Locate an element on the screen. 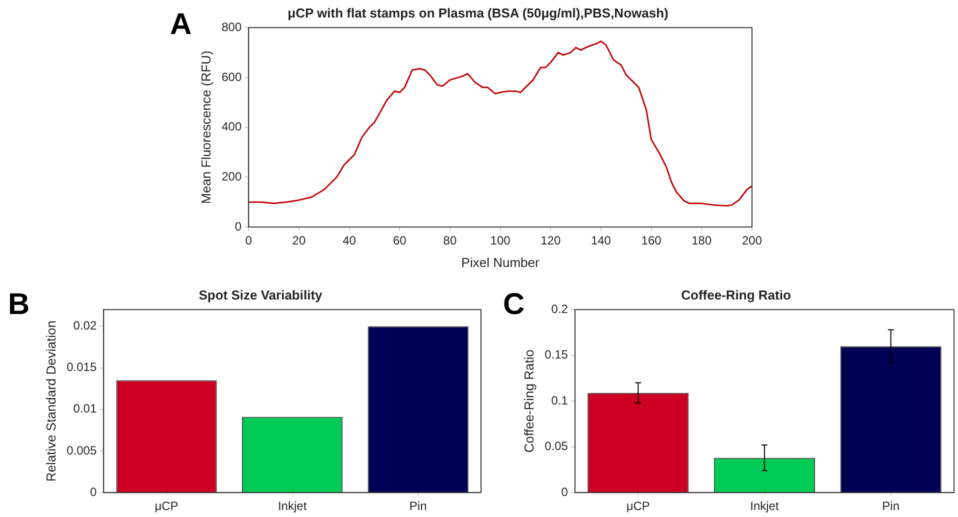  x-tick-label: 140 is located at coordinates (601, 241).